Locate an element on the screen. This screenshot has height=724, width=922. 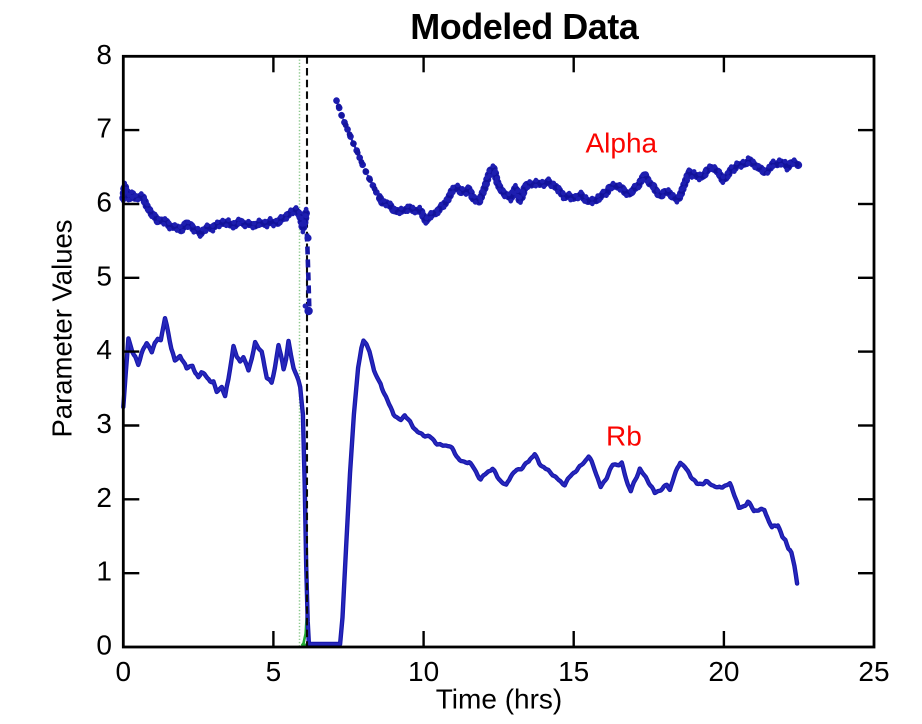
svg-text: Rb is located at coordinates (624, 436).